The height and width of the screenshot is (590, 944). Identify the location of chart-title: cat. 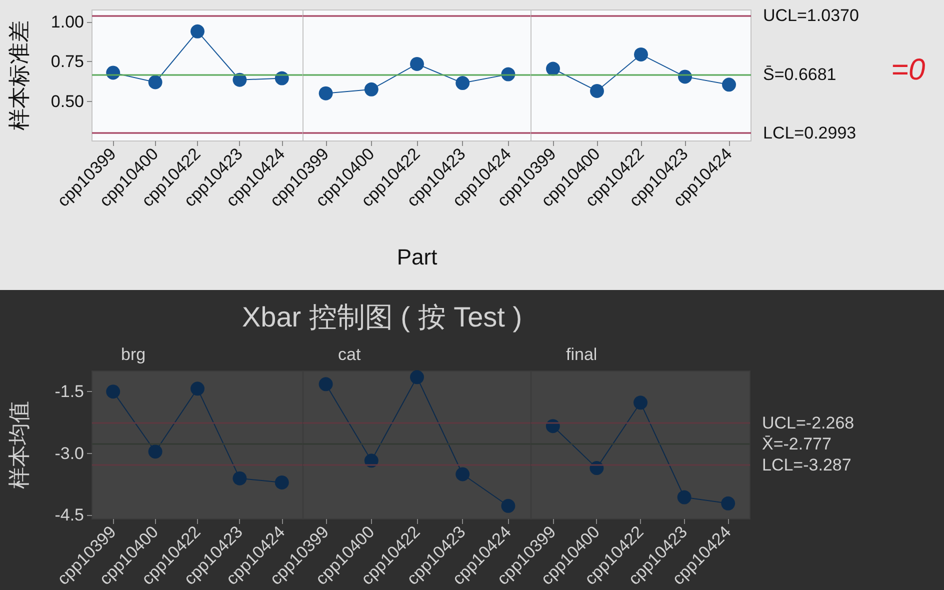
(349, 354).